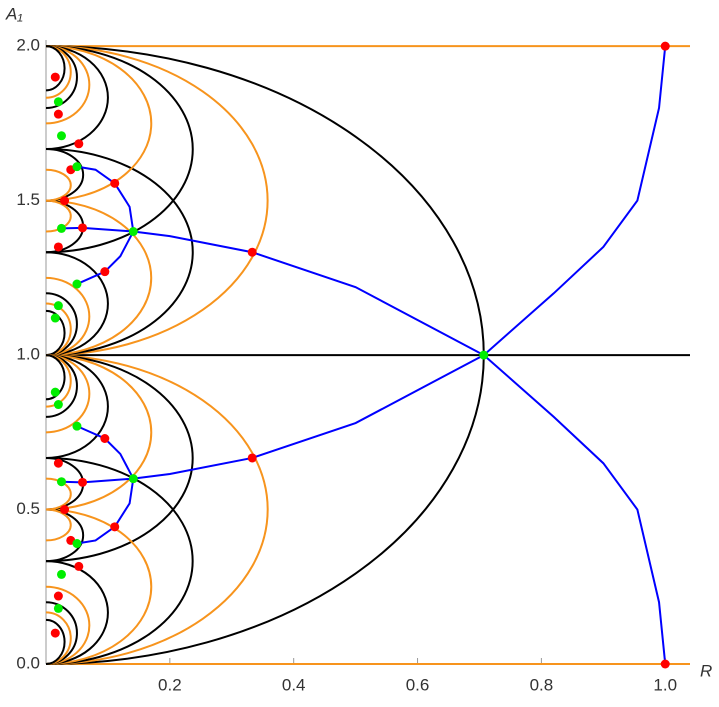 The height and width of the screenshot is (707, 719). What do you see at coordinates (542, 684) in the screenshot?
I see `x-tick-label: 0.8` at bounding box center [542, 684].